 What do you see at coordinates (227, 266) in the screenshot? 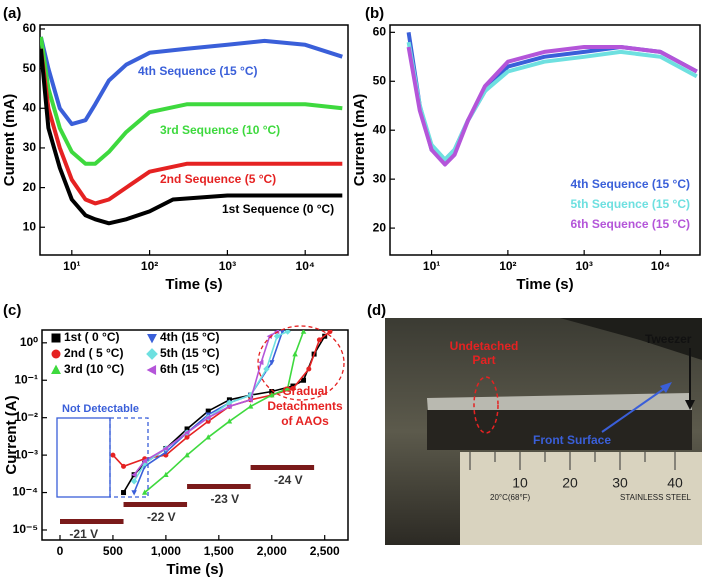
I see `x-tick-label: 10³` at bounding box center [227, 266].